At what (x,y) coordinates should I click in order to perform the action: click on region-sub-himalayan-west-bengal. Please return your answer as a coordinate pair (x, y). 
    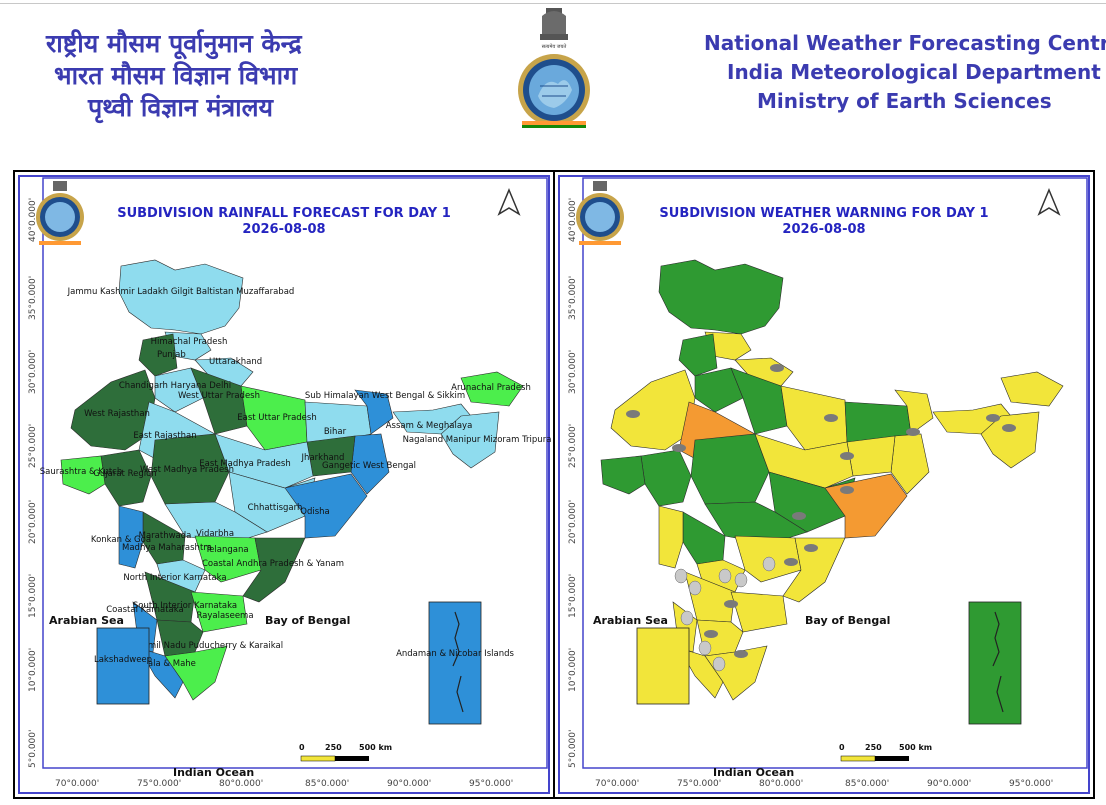
    Looking at the image, I should click on (374, 412).